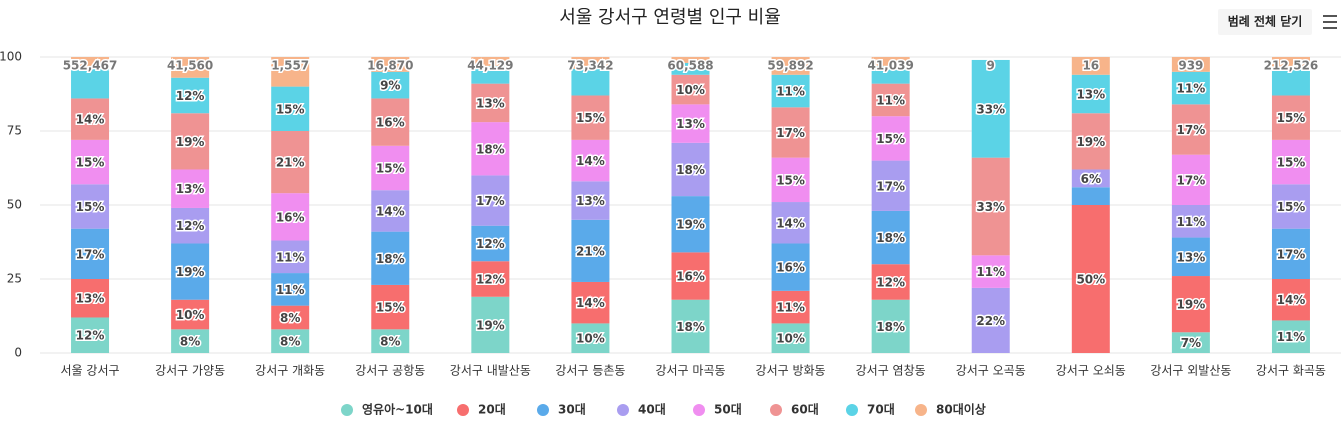 This screenshot has height=429, width=1341. Describe the element at coordinates (991, 371) in the screenshot. I see `x-tick-label: 강서구 오곡동` at that location.